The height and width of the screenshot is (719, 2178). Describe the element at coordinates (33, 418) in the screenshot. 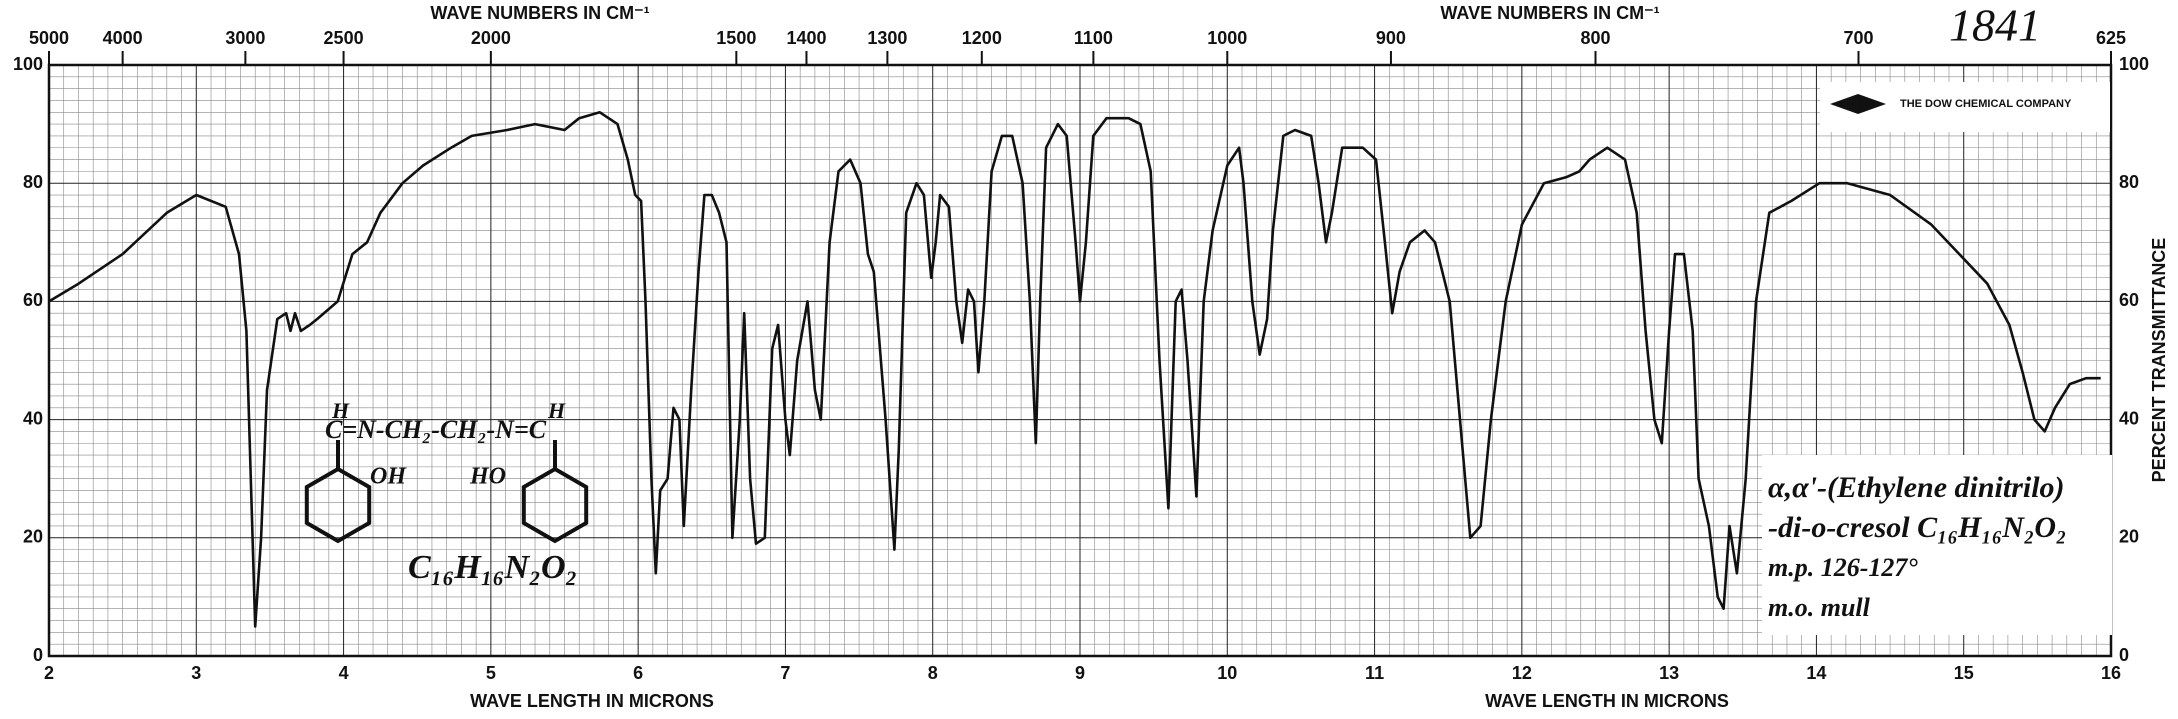

I see `y-tick-label: 40` at that location.